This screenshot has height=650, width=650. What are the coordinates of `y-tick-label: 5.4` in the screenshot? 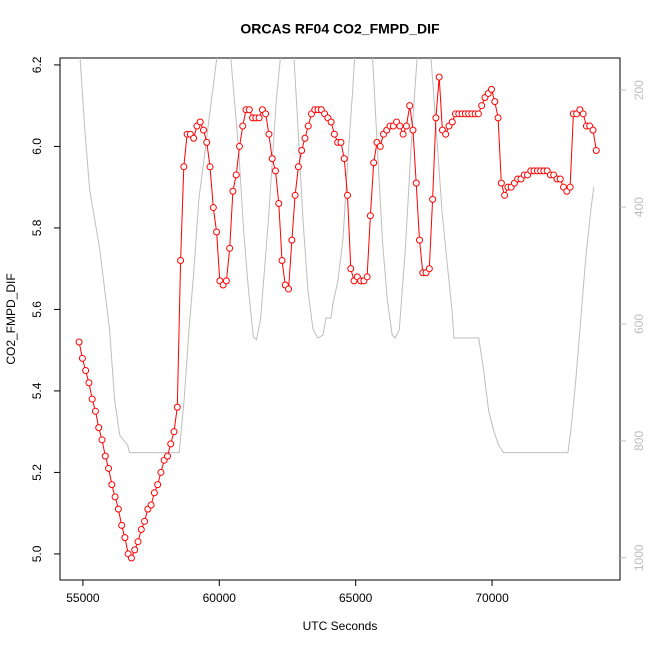 It's located at (37, 390).